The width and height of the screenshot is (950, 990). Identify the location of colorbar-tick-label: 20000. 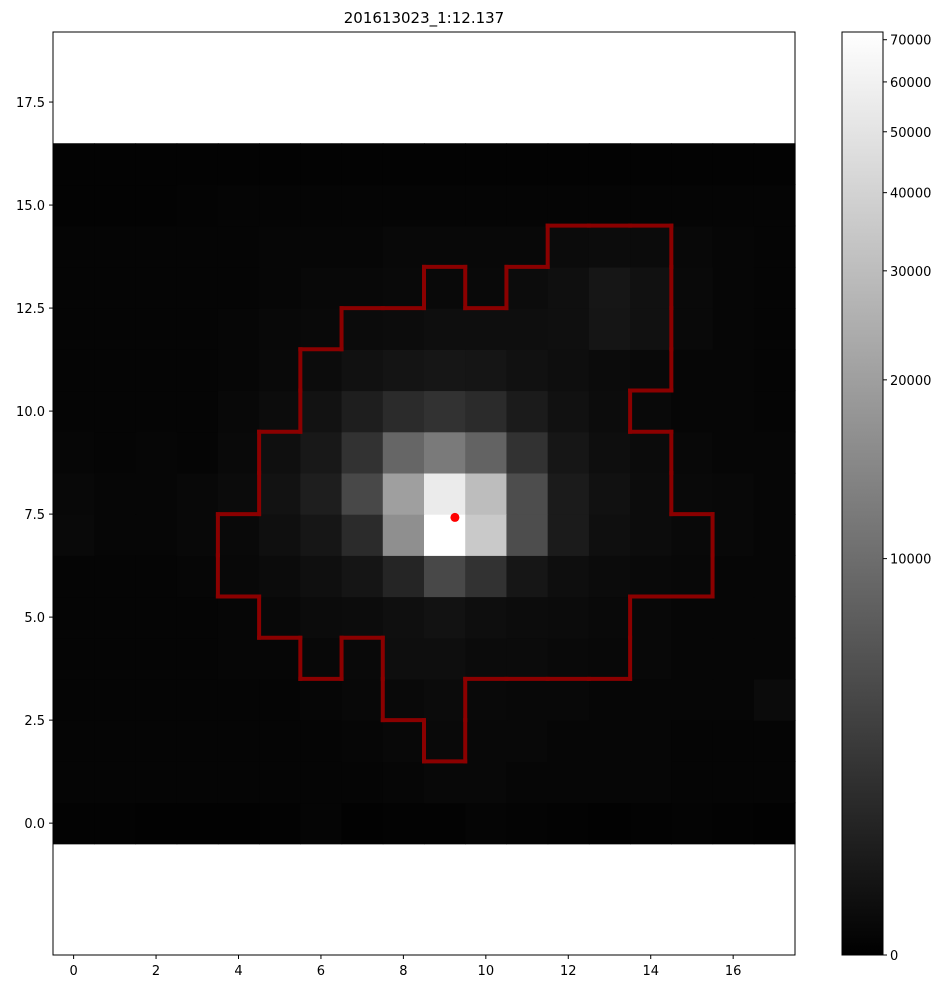
(910, 381).